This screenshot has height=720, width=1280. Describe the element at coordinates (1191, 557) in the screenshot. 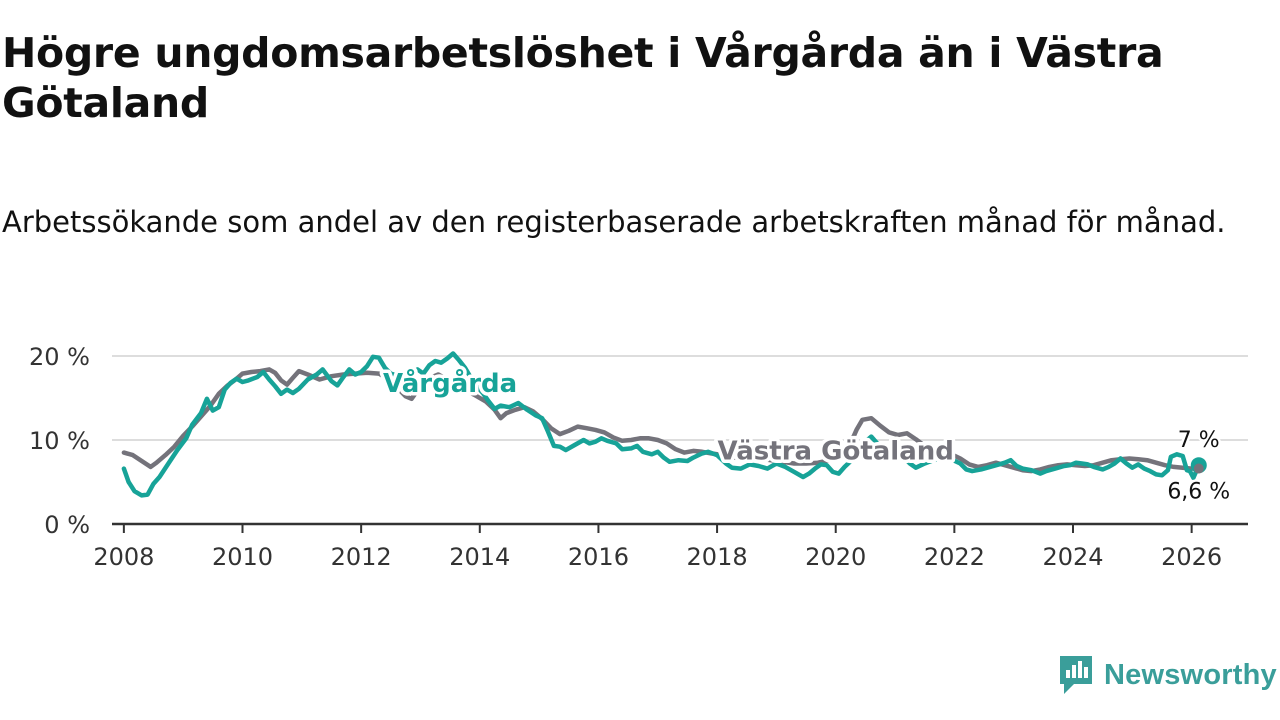

I see `x-tick-label: 2026` at that location.